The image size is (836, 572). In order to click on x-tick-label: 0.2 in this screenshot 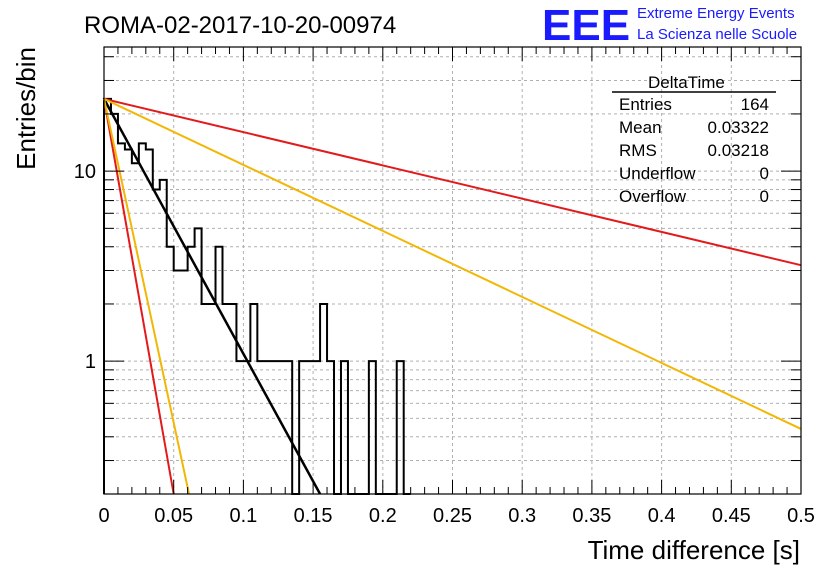, I will do `click(383, 516)`.